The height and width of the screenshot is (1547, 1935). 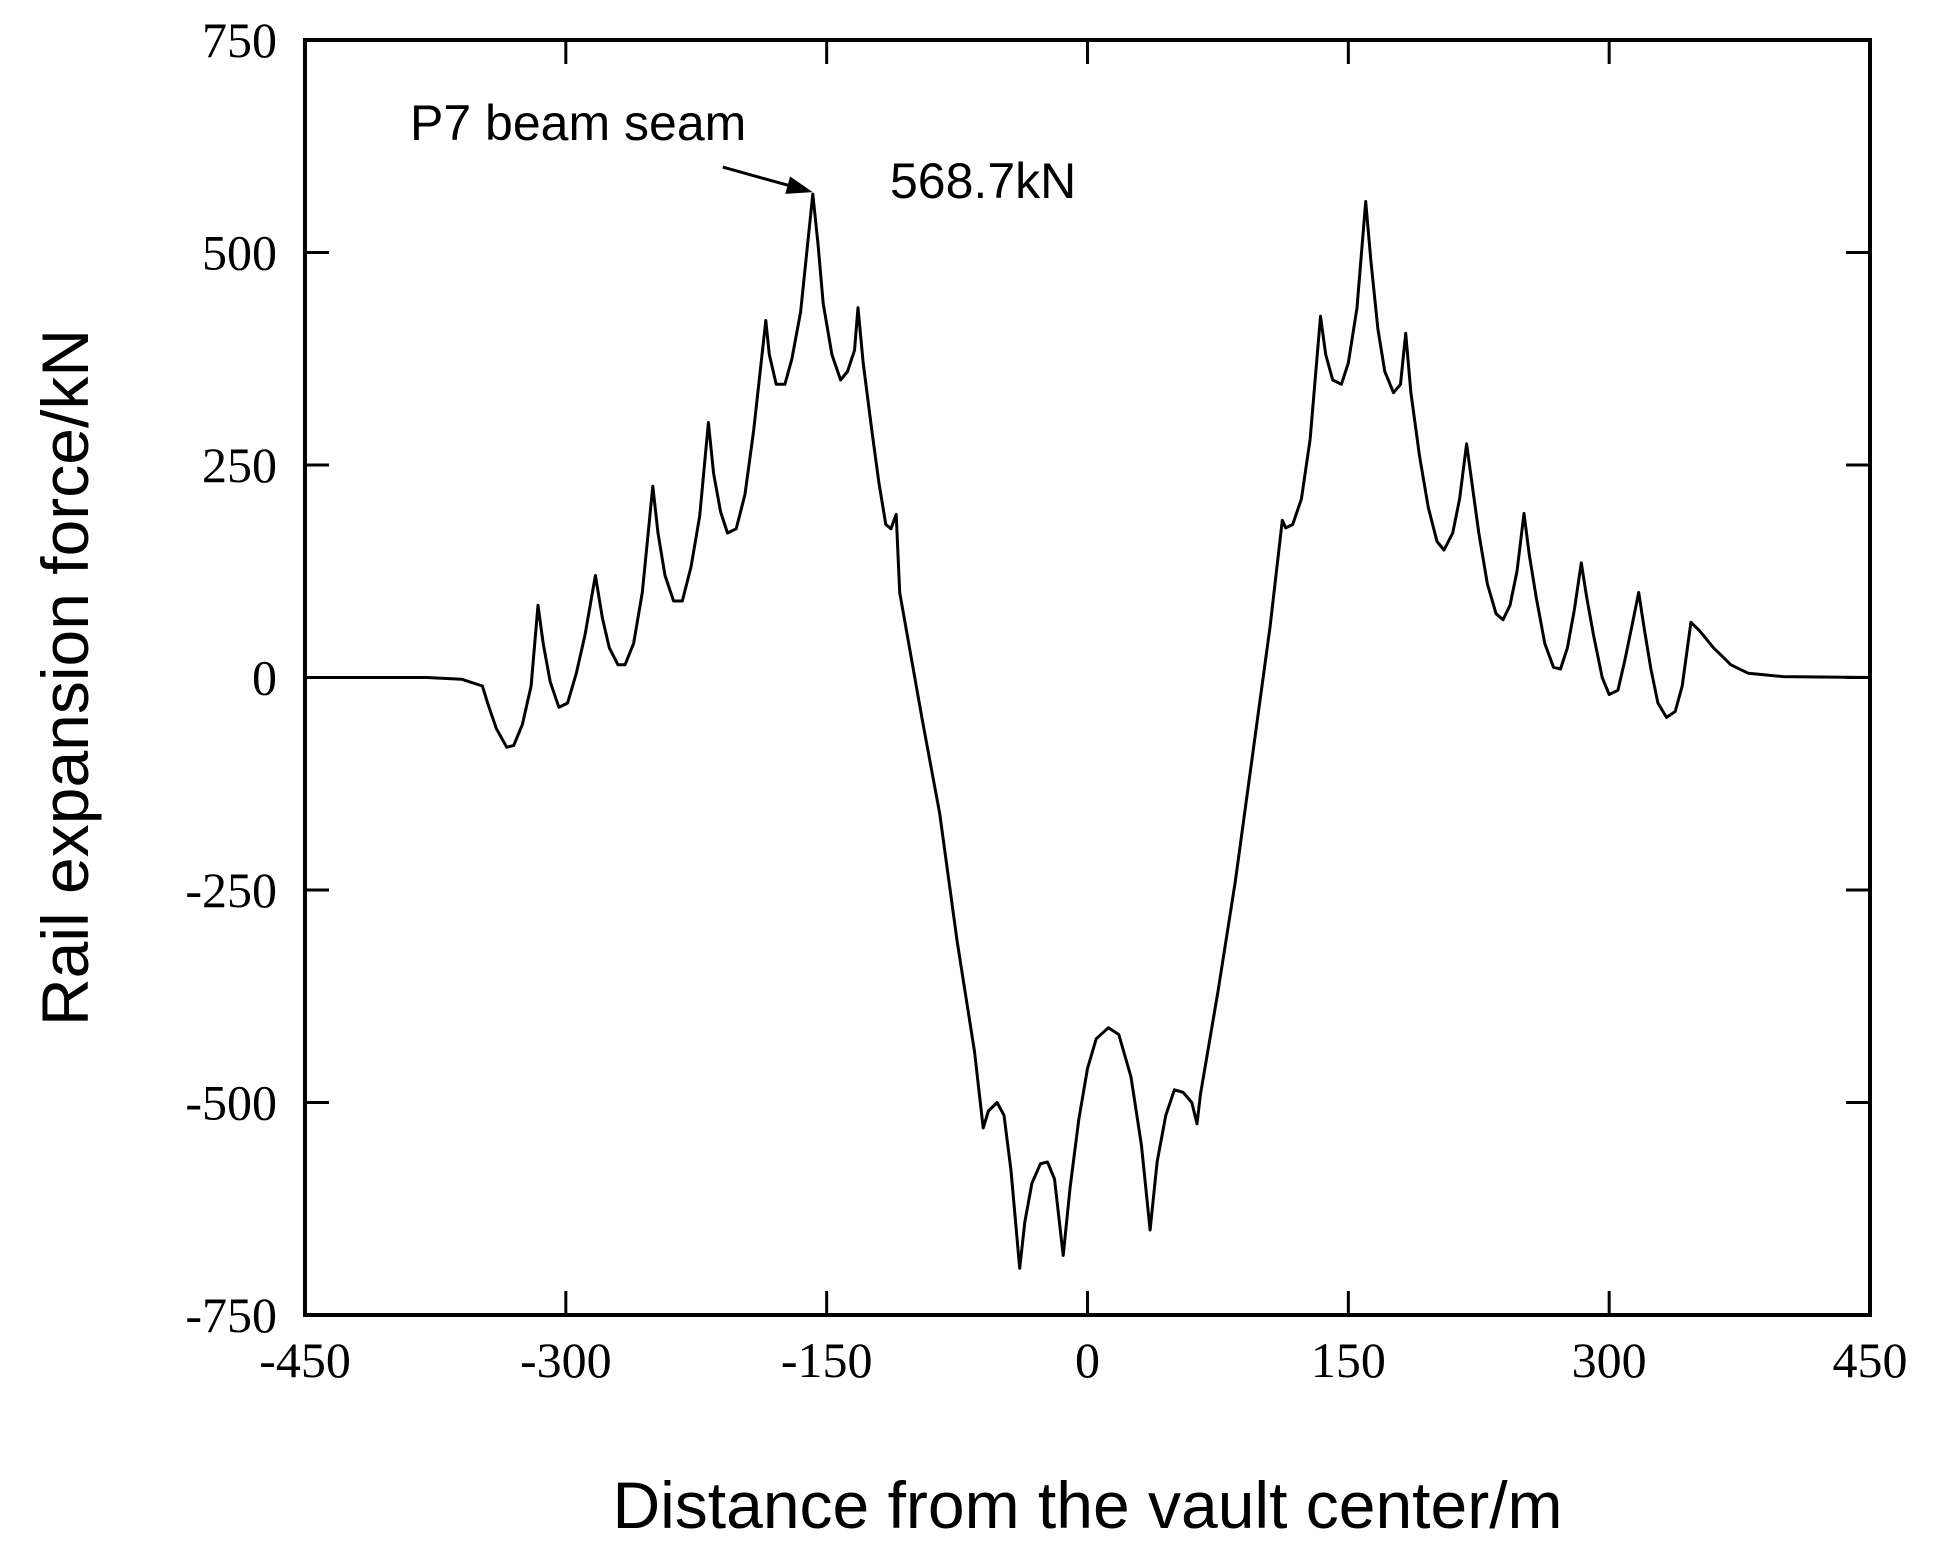 What do you see at coordinates (231, 677) in the screenshot?
I see `y-tick-labels: -750 -500 -250 0 250 500 750` at bounding box center [231, 677].